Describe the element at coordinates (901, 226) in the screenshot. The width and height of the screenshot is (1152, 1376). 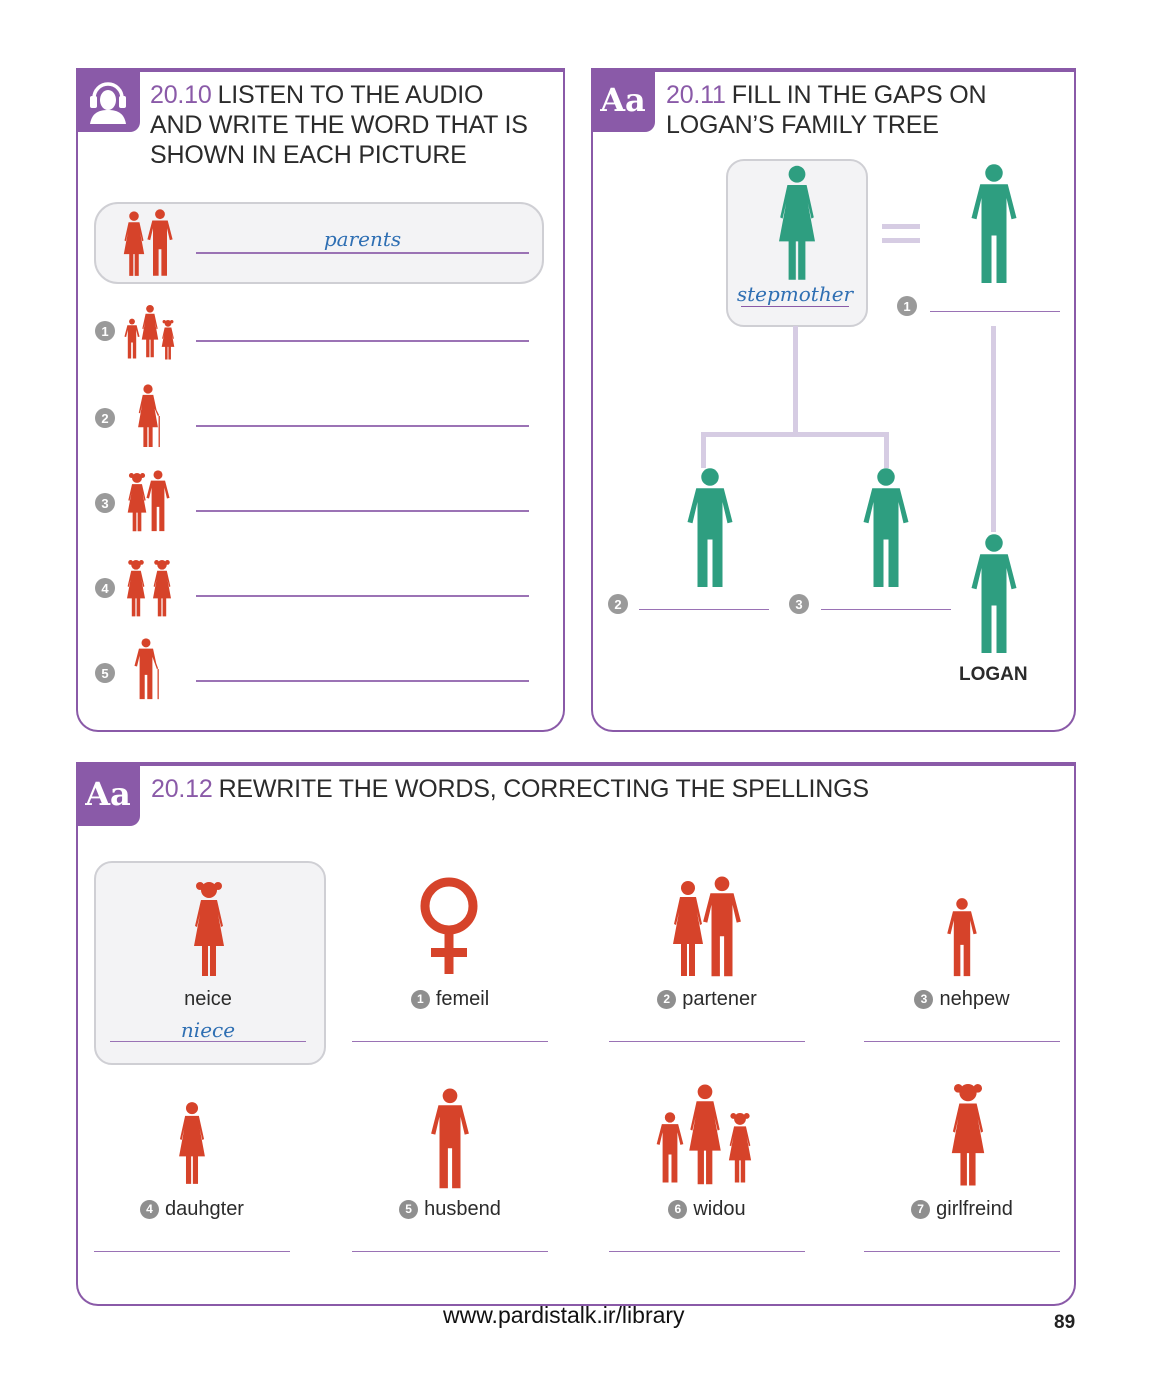
I see `equals-sign` at that location.